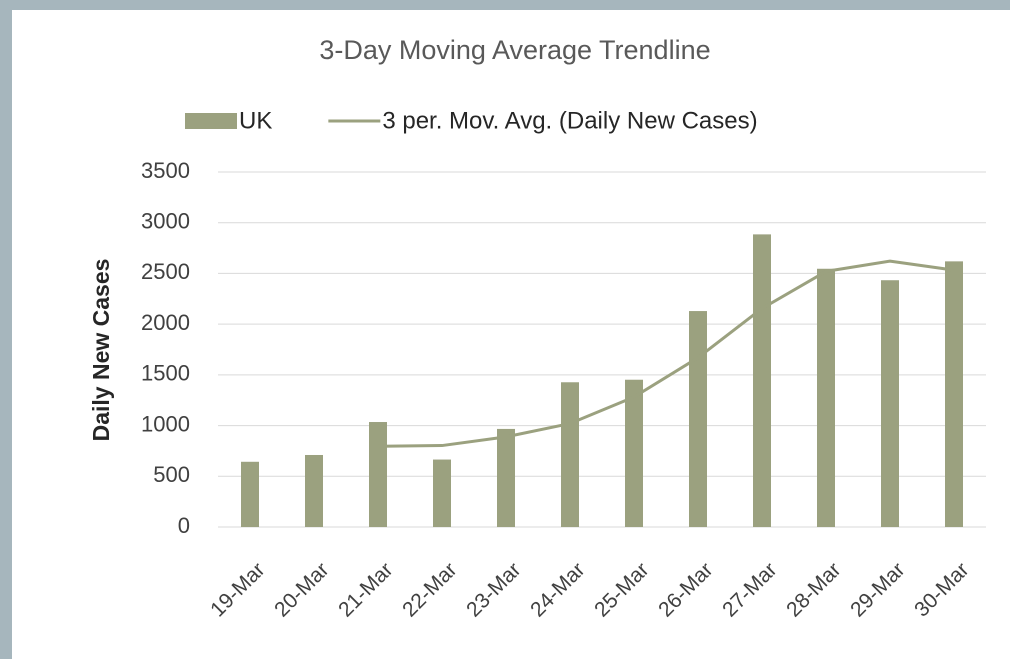 The height and width of the screenshot is (659, 1010). Describe the element at coordinates (101, 350) in the screenshot. I see `y-axis-label: Daily New Cases` at that location.